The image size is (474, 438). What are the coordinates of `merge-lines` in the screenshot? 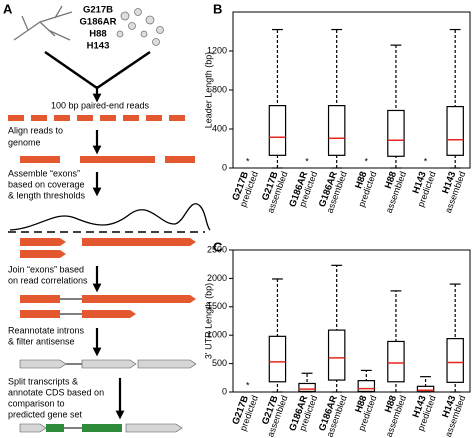 It's located at (97, 70).